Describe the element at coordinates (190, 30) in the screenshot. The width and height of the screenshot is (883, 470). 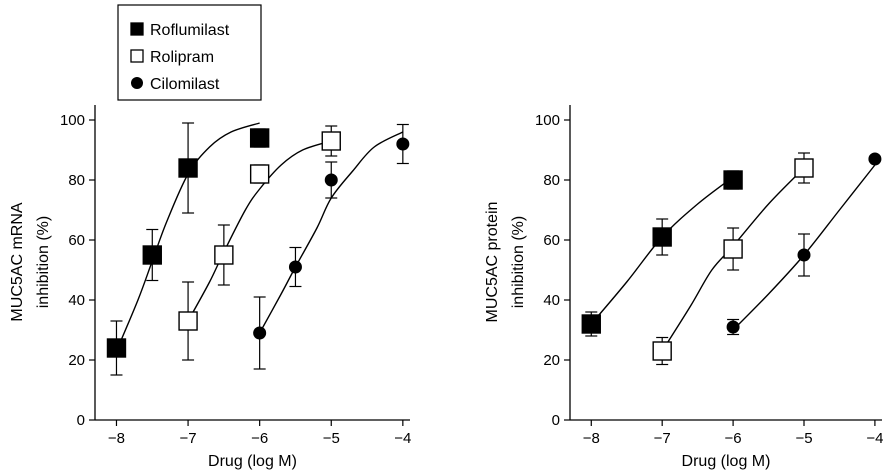
I see `legend-label-roflumilast: Roflumilast` at that location.